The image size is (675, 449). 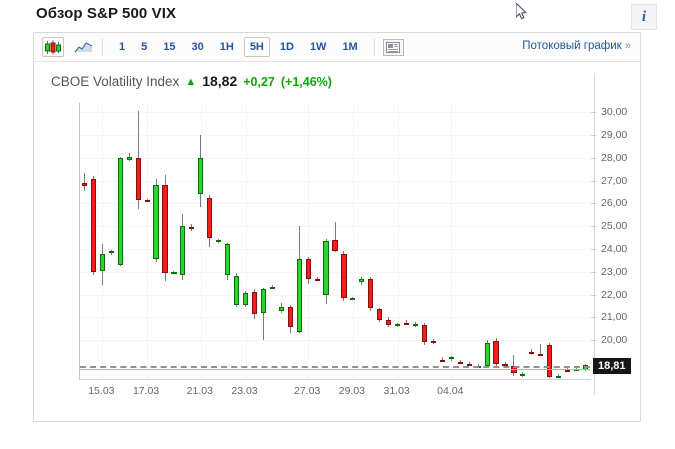 I want to click on last-price-line, so click(x=335, y=370).